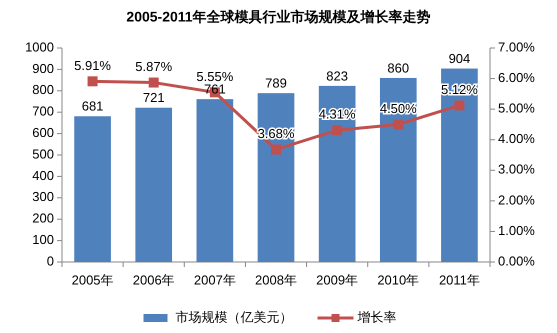  Describe the element at coordinates (517, 138) in the screenshot. I see `y2-tick-label: 4.00%` at that location.